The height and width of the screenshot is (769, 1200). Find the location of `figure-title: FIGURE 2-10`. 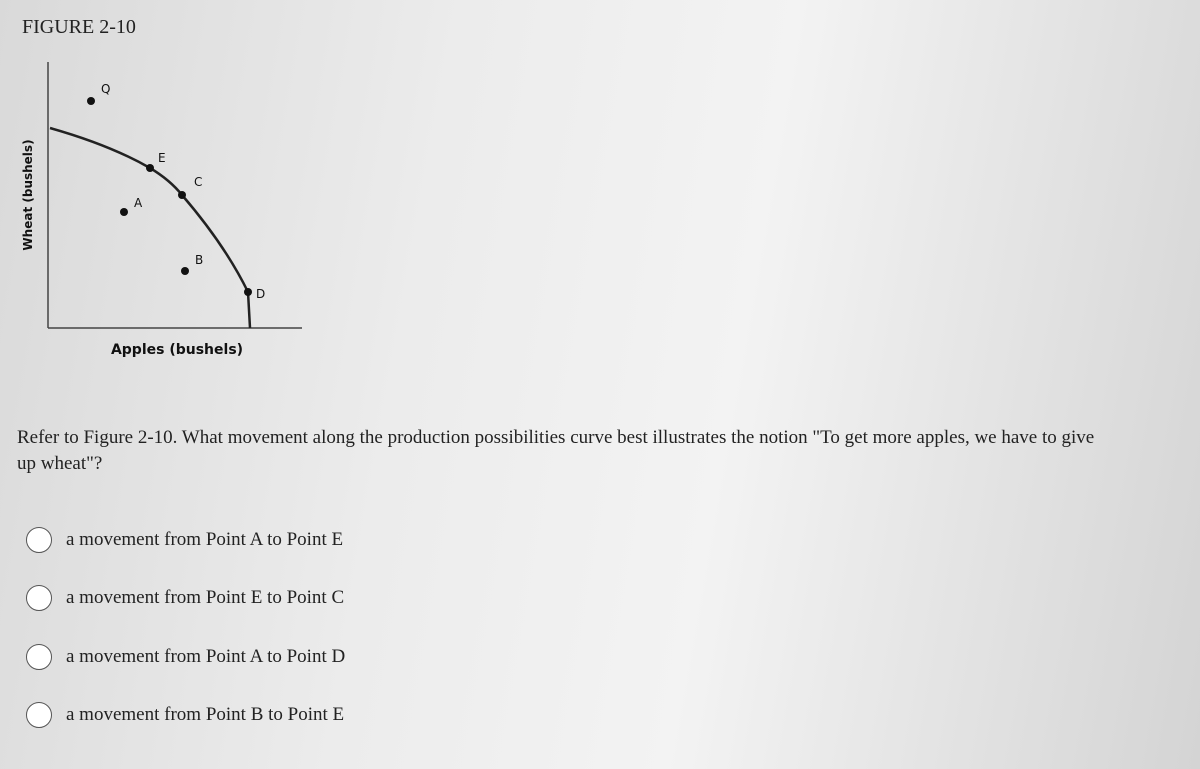

figure-title: FIGURE 2-10 is located at coordinates (79, 27).